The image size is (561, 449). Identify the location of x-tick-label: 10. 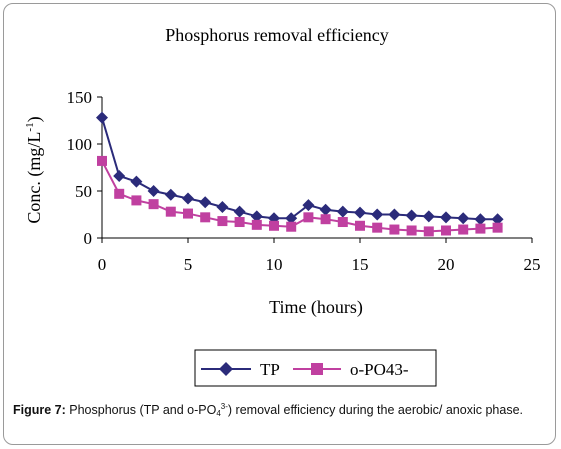
(274, 264).